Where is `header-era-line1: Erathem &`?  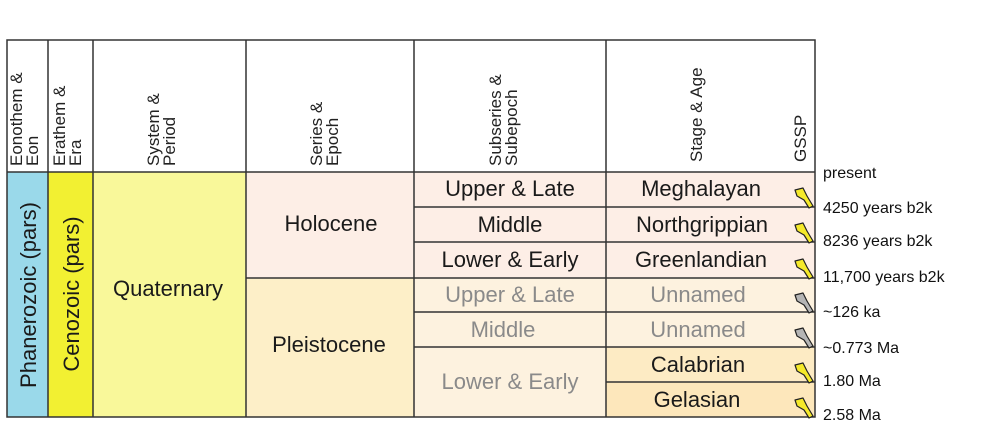
header-era-line1: Erathem & is located at coordinates (59, 125).